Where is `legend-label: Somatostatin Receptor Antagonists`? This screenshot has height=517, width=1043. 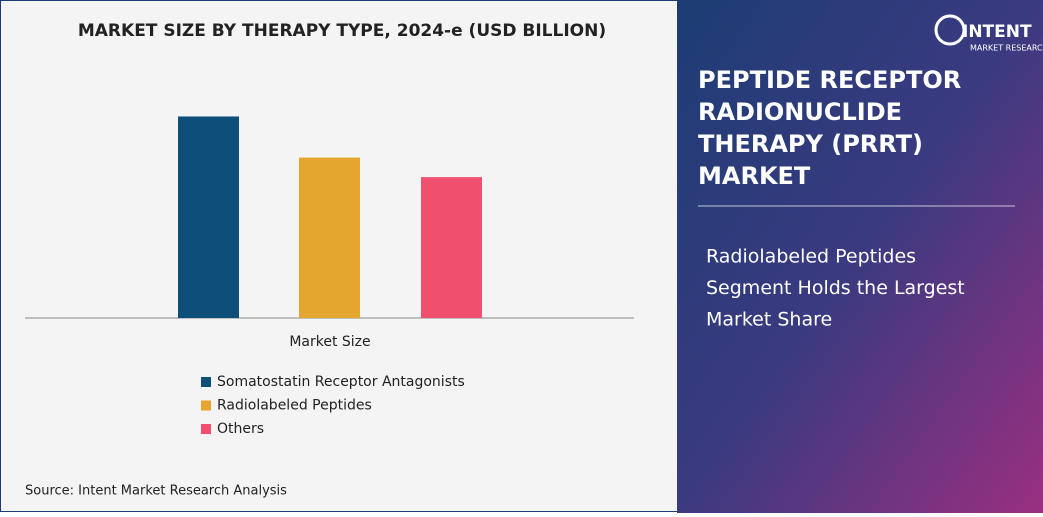
legend-label: Somatostatin Receptor Antagonists is located at coordinates (341, 382).